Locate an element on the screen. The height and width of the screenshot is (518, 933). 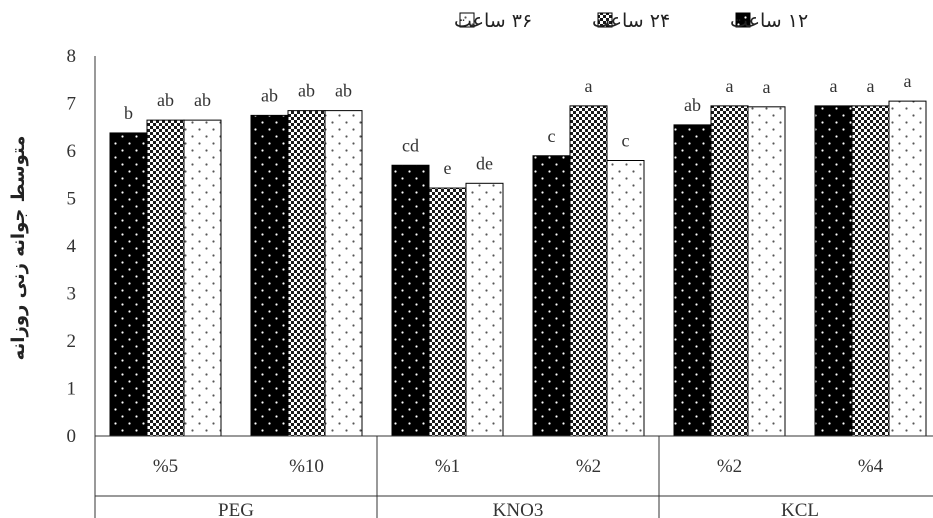
significance-letter: cd is located at coordinates (410, 145).